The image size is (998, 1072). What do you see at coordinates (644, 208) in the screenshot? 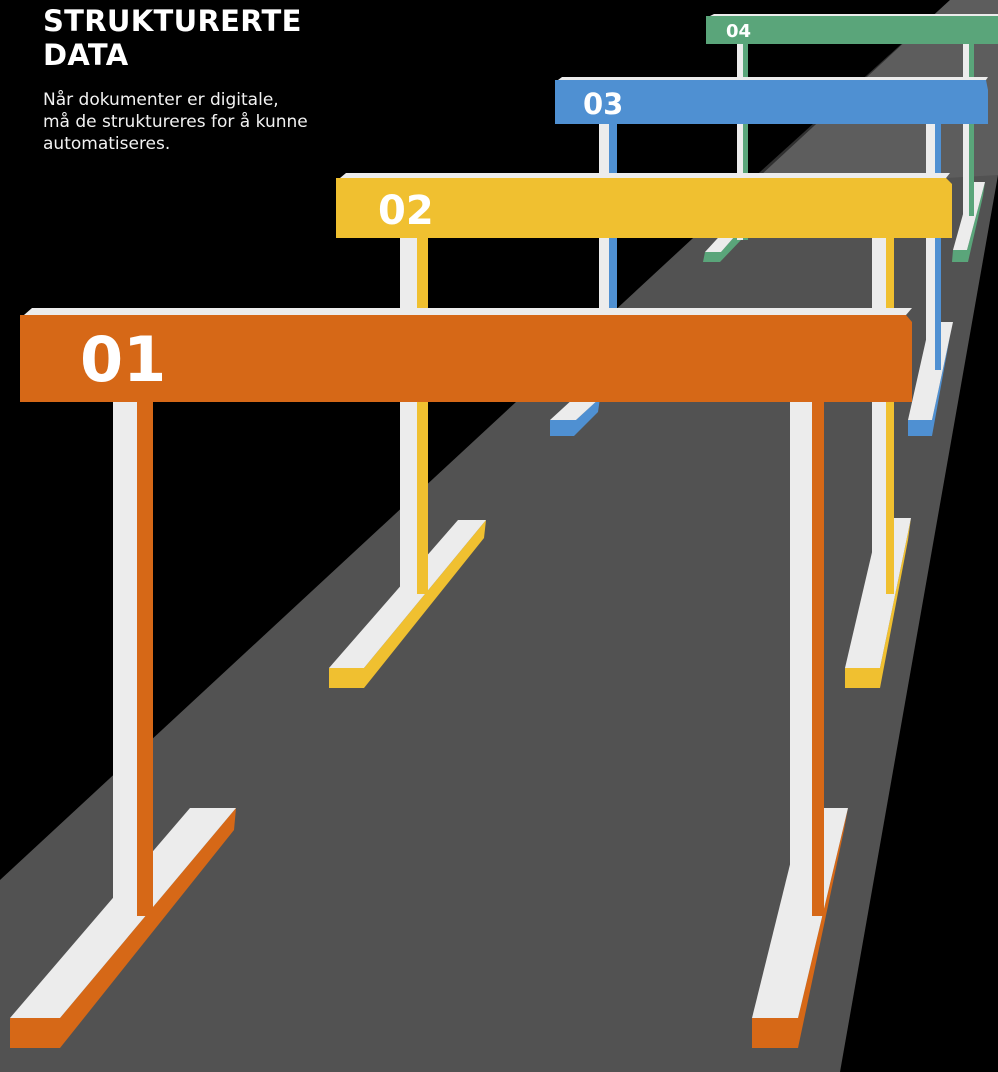
I see `hurdle-02-bar` at bounding box center [644, 208].